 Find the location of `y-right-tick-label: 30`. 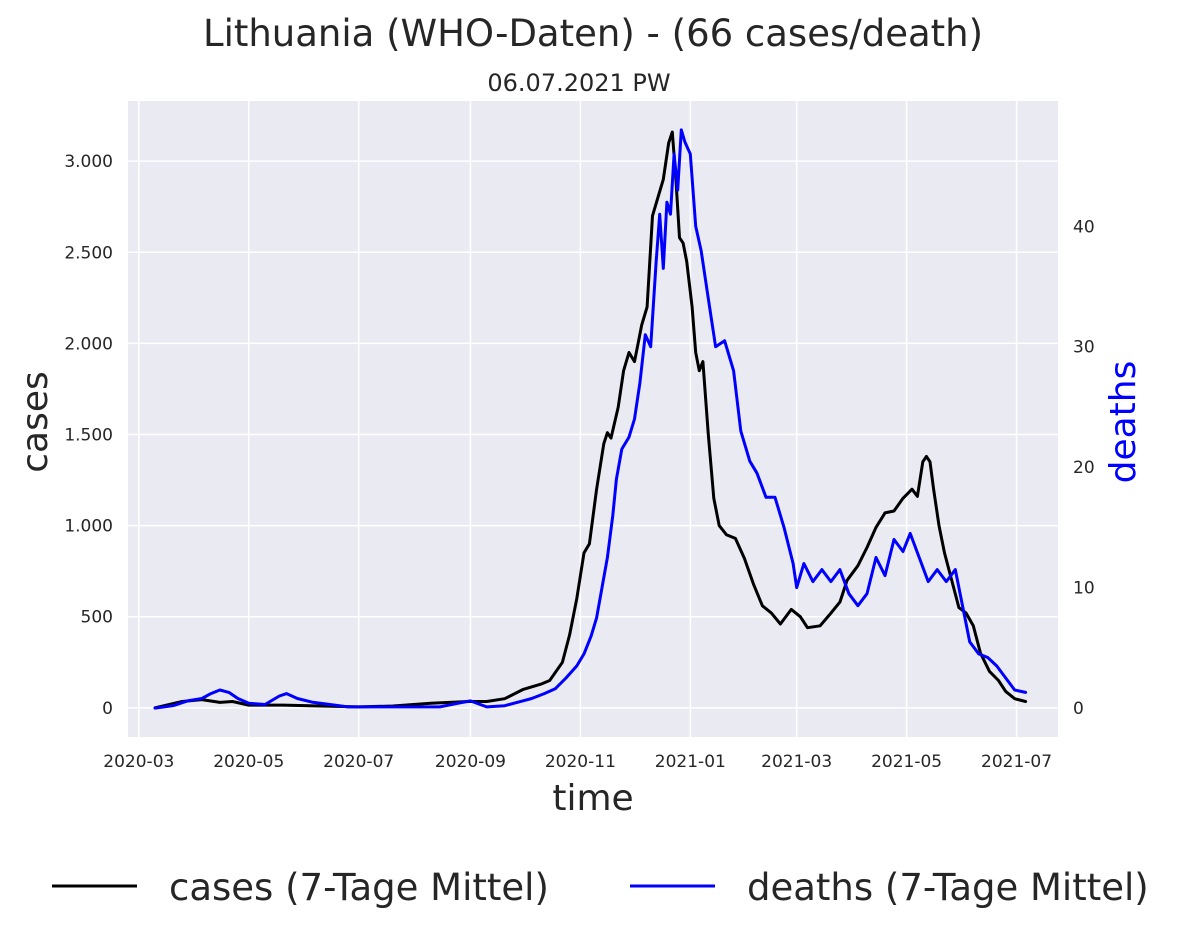

y-right-tick-label: 30 is located at coordinates (1084, 348).